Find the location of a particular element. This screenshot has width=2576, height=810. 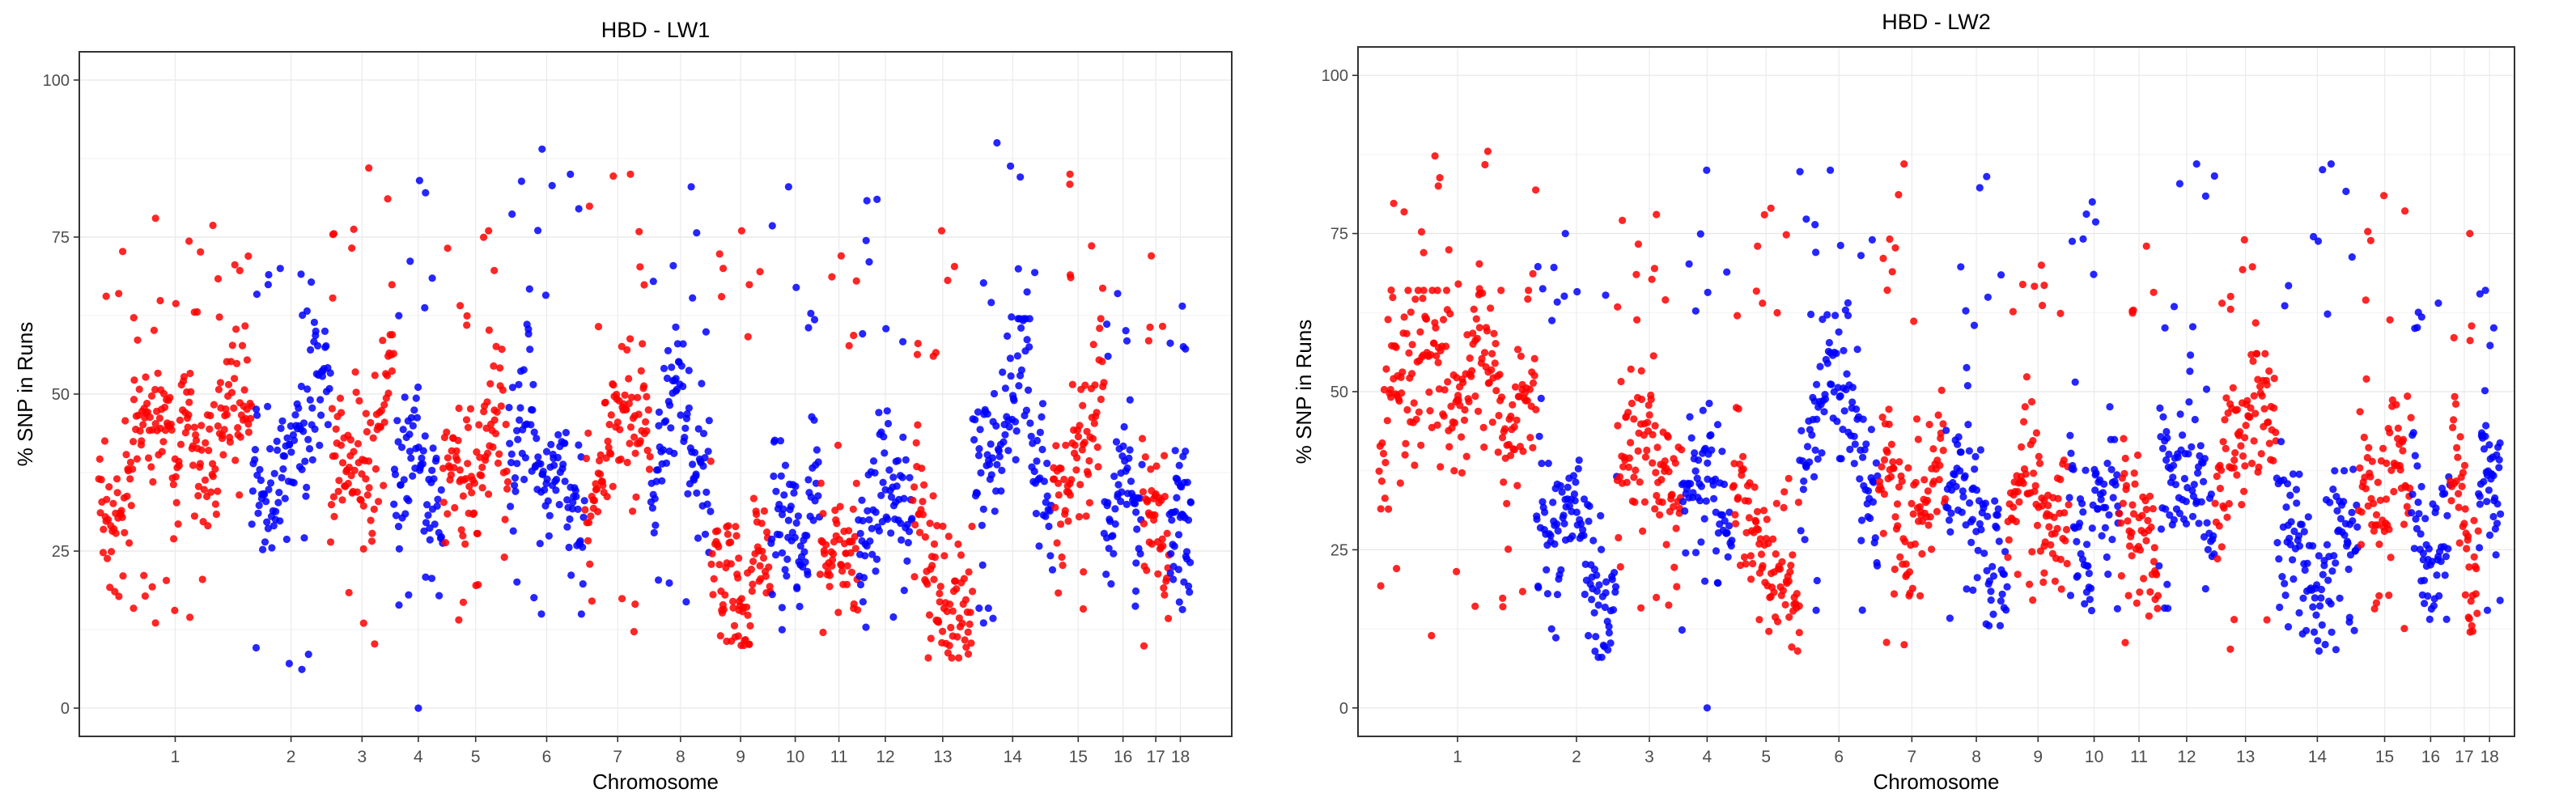

y-tick-label: 50 is located at coordinates (1339, 392).